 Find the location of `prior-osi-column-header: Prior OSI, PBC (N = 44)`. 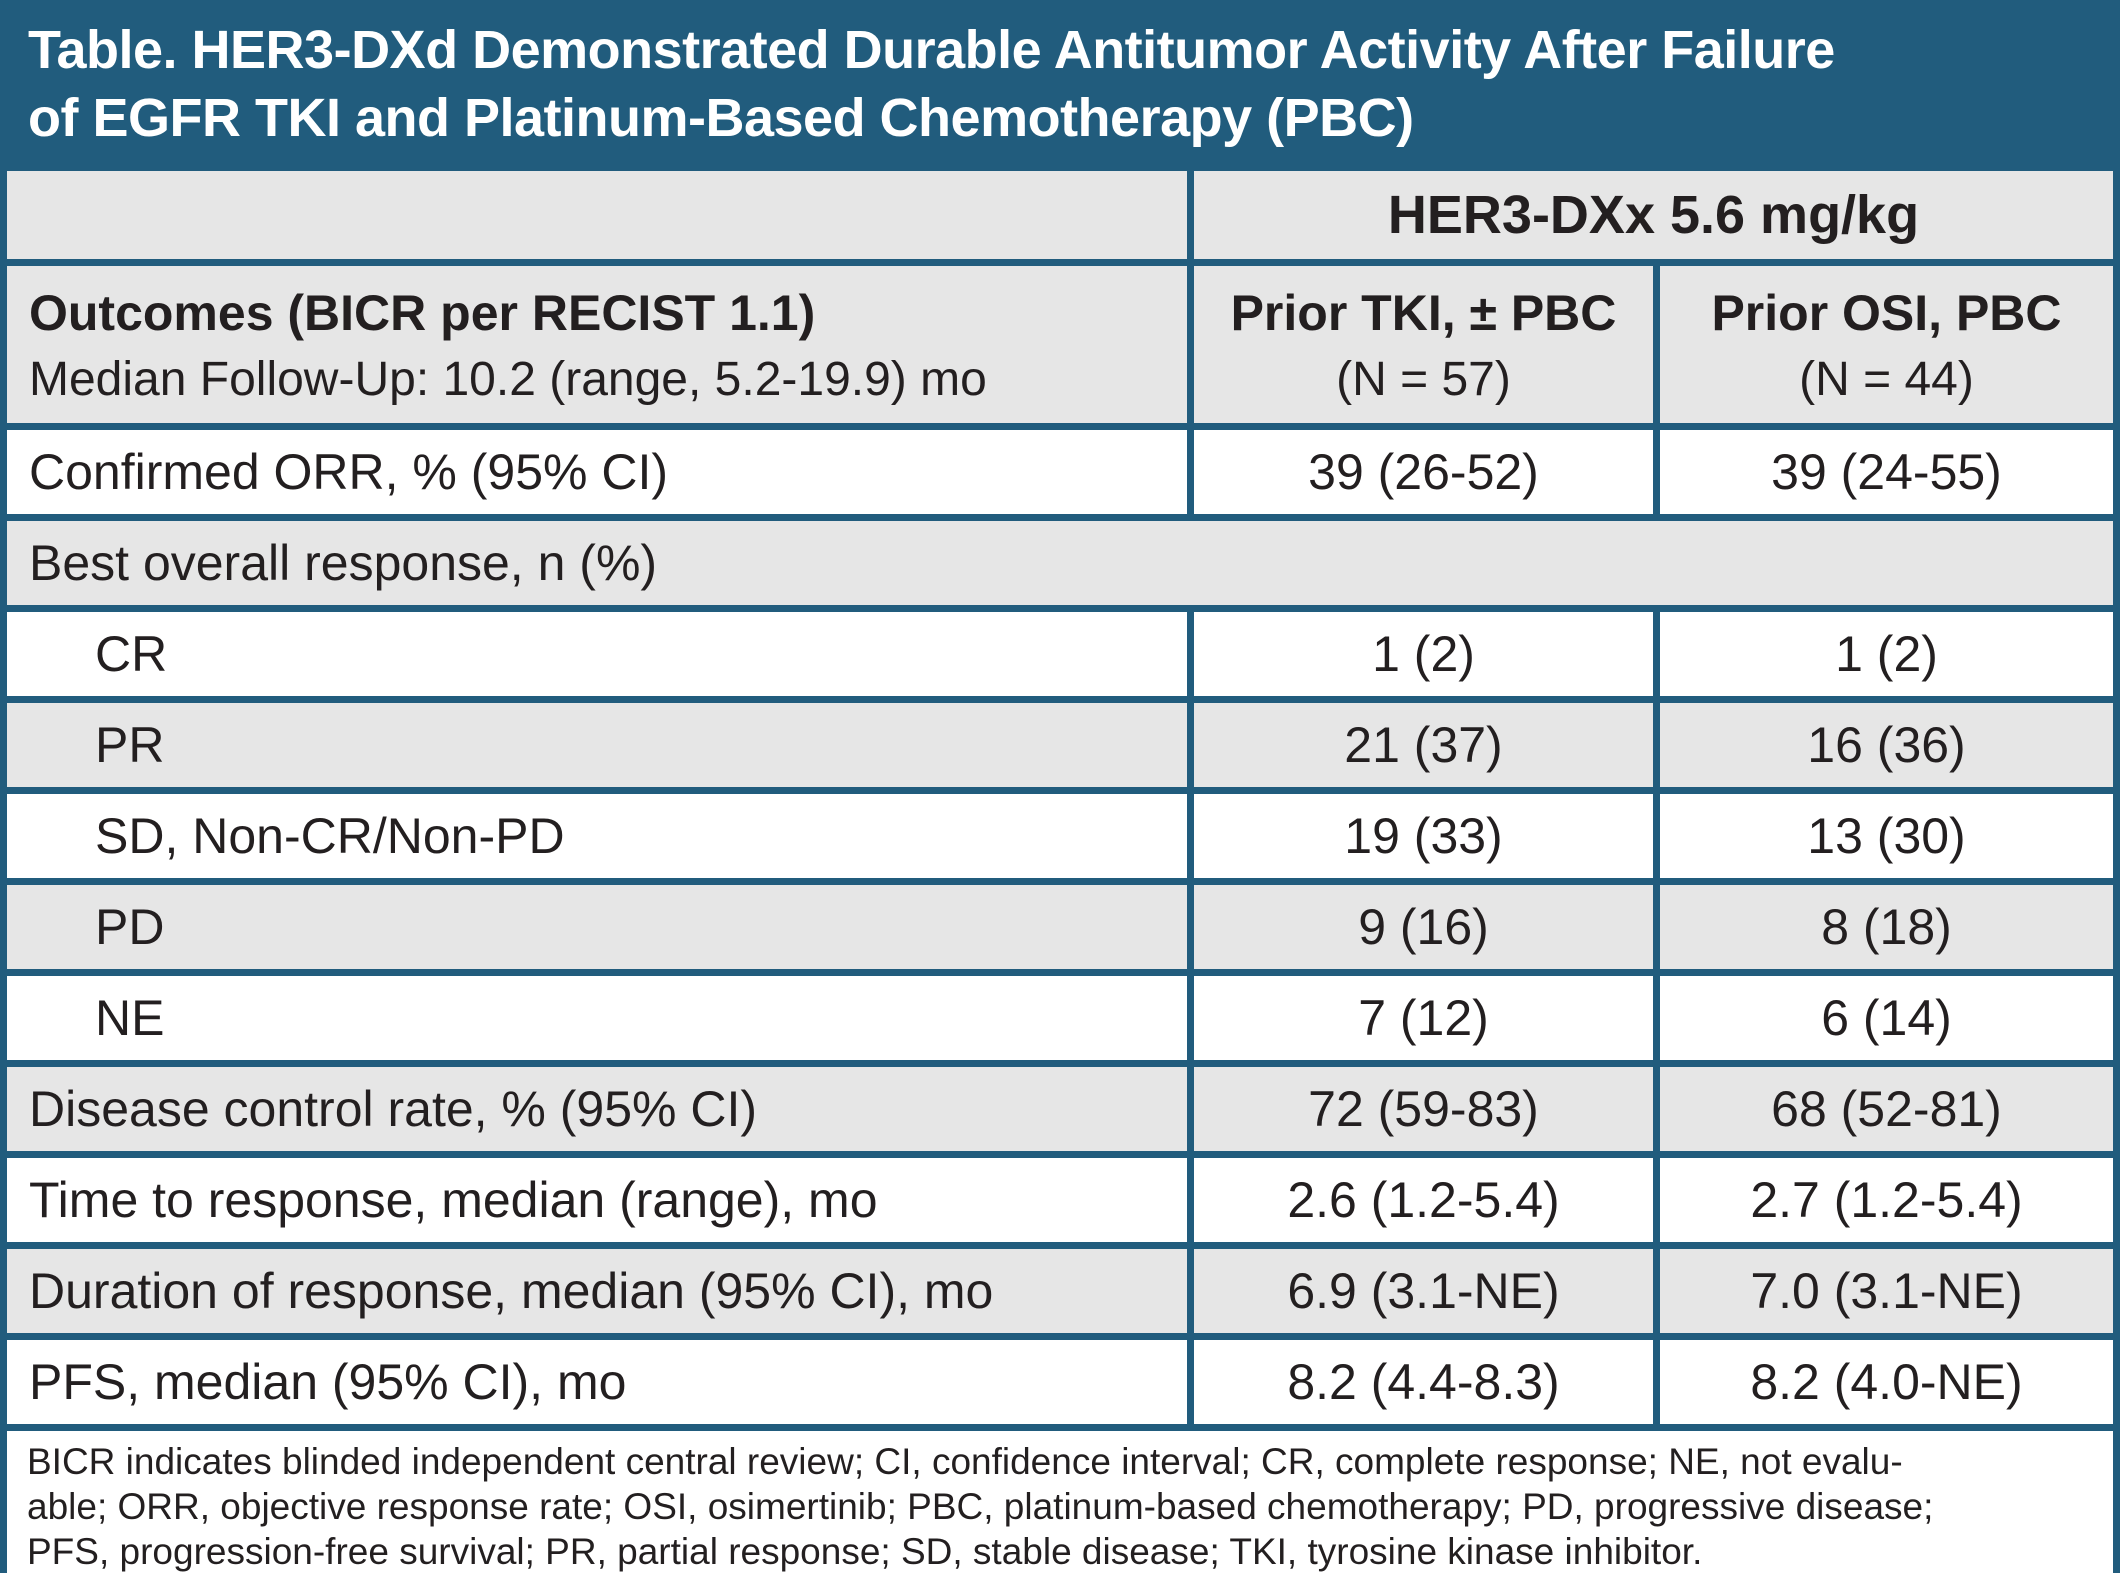

prior-osi-column-header: Prior OSI, PBC (N = 44) is located at coordinates (1886, 344).